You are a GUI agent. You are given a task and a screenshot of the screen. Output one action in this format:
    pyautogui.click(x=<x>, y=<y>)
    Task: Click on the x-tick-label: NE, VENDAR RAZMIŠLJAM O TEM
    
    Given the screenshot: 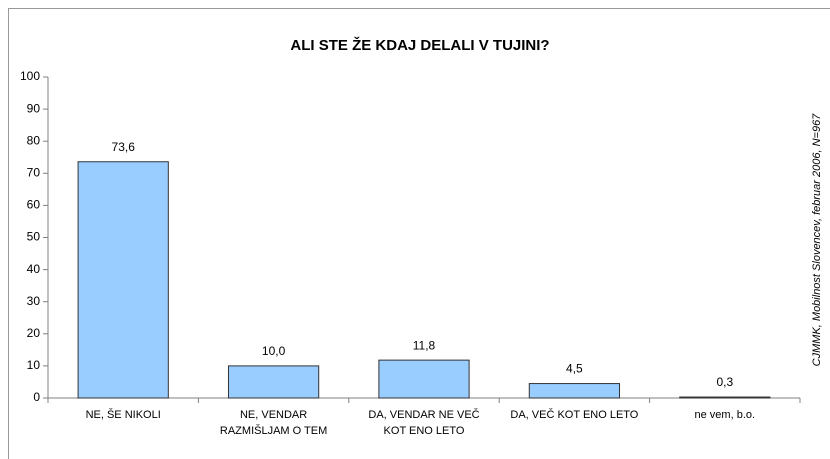 What is the action you would take?
    pyautogui.click(x=273, y=423)
    